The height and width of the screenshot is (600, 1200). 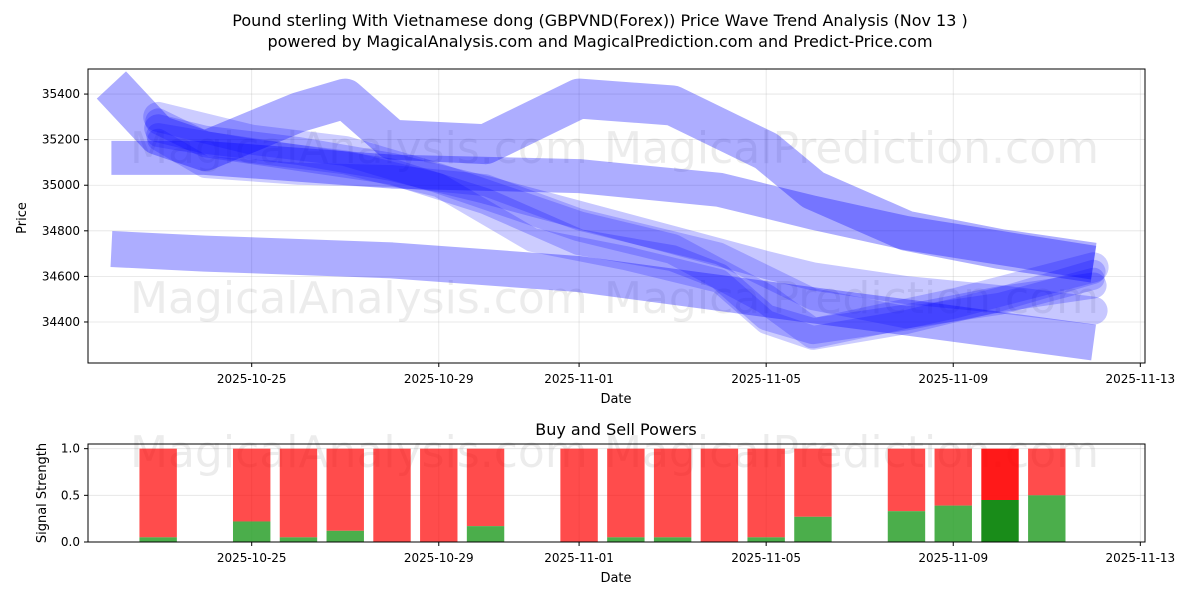 What do you see at coordinates (953, 379) in the screenshot?
I see `price-x-tick-label: 2025-11-09` at bounding box center [953, 379].